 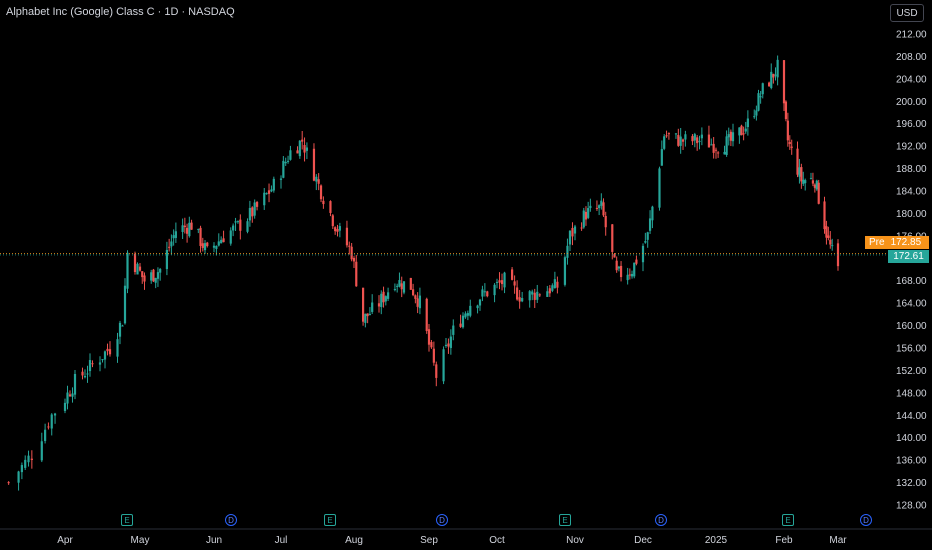 What do you see at coordinates (452, 540) in the screenshot?
I see `x-axis: Apr May Jun Jul Aug Sep Oct Nov Dec 2025 Feb Mar` at bounding box center [452, 540].